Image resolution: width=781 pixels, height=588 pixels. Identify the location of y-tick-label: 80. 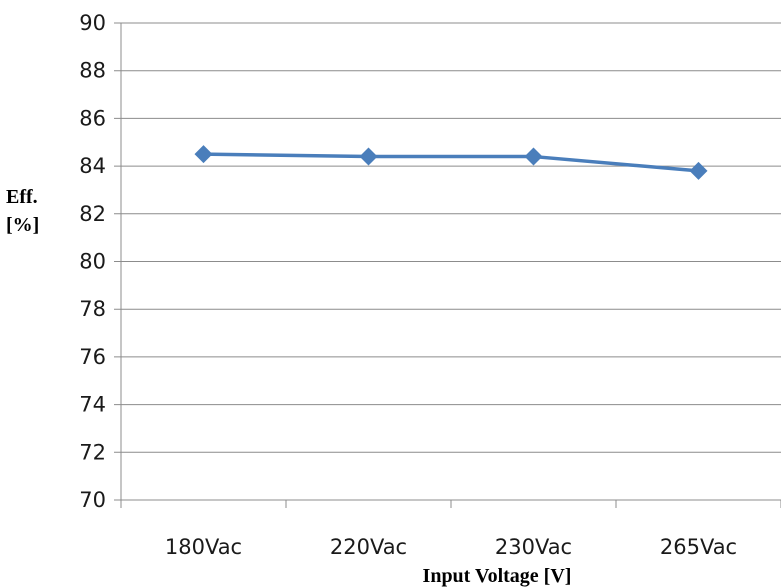
(92, 262).